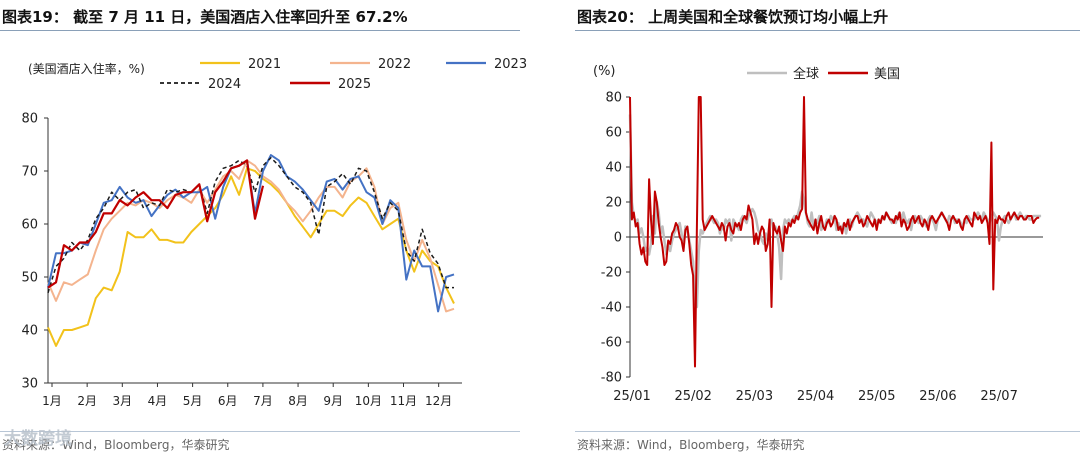 The height and width of the screenshot is (455, 1080). I want to click on left-series-line-2025, so click(156, 224).